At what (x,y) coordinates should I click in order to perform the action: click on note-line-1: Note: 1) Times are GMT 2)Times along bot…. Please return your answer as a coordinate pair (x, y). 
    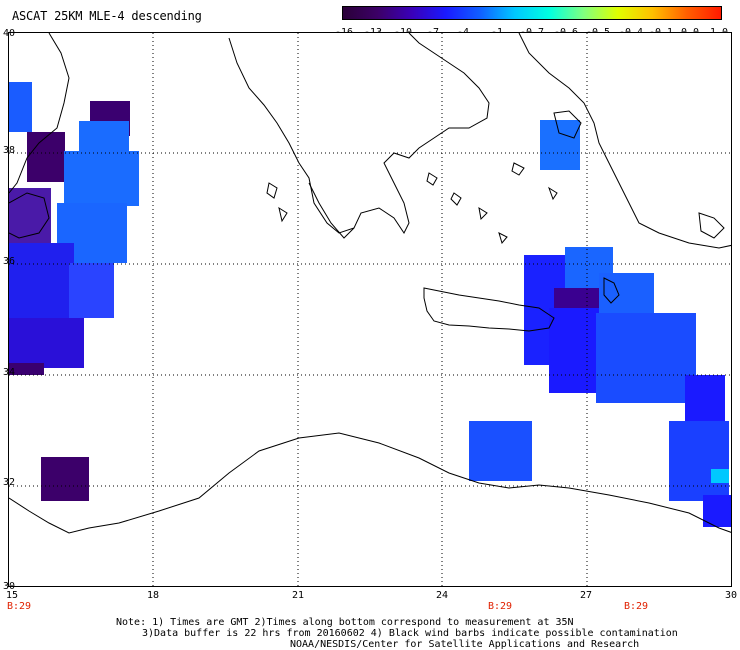
    Looking at the image, I should click on (345, 622).